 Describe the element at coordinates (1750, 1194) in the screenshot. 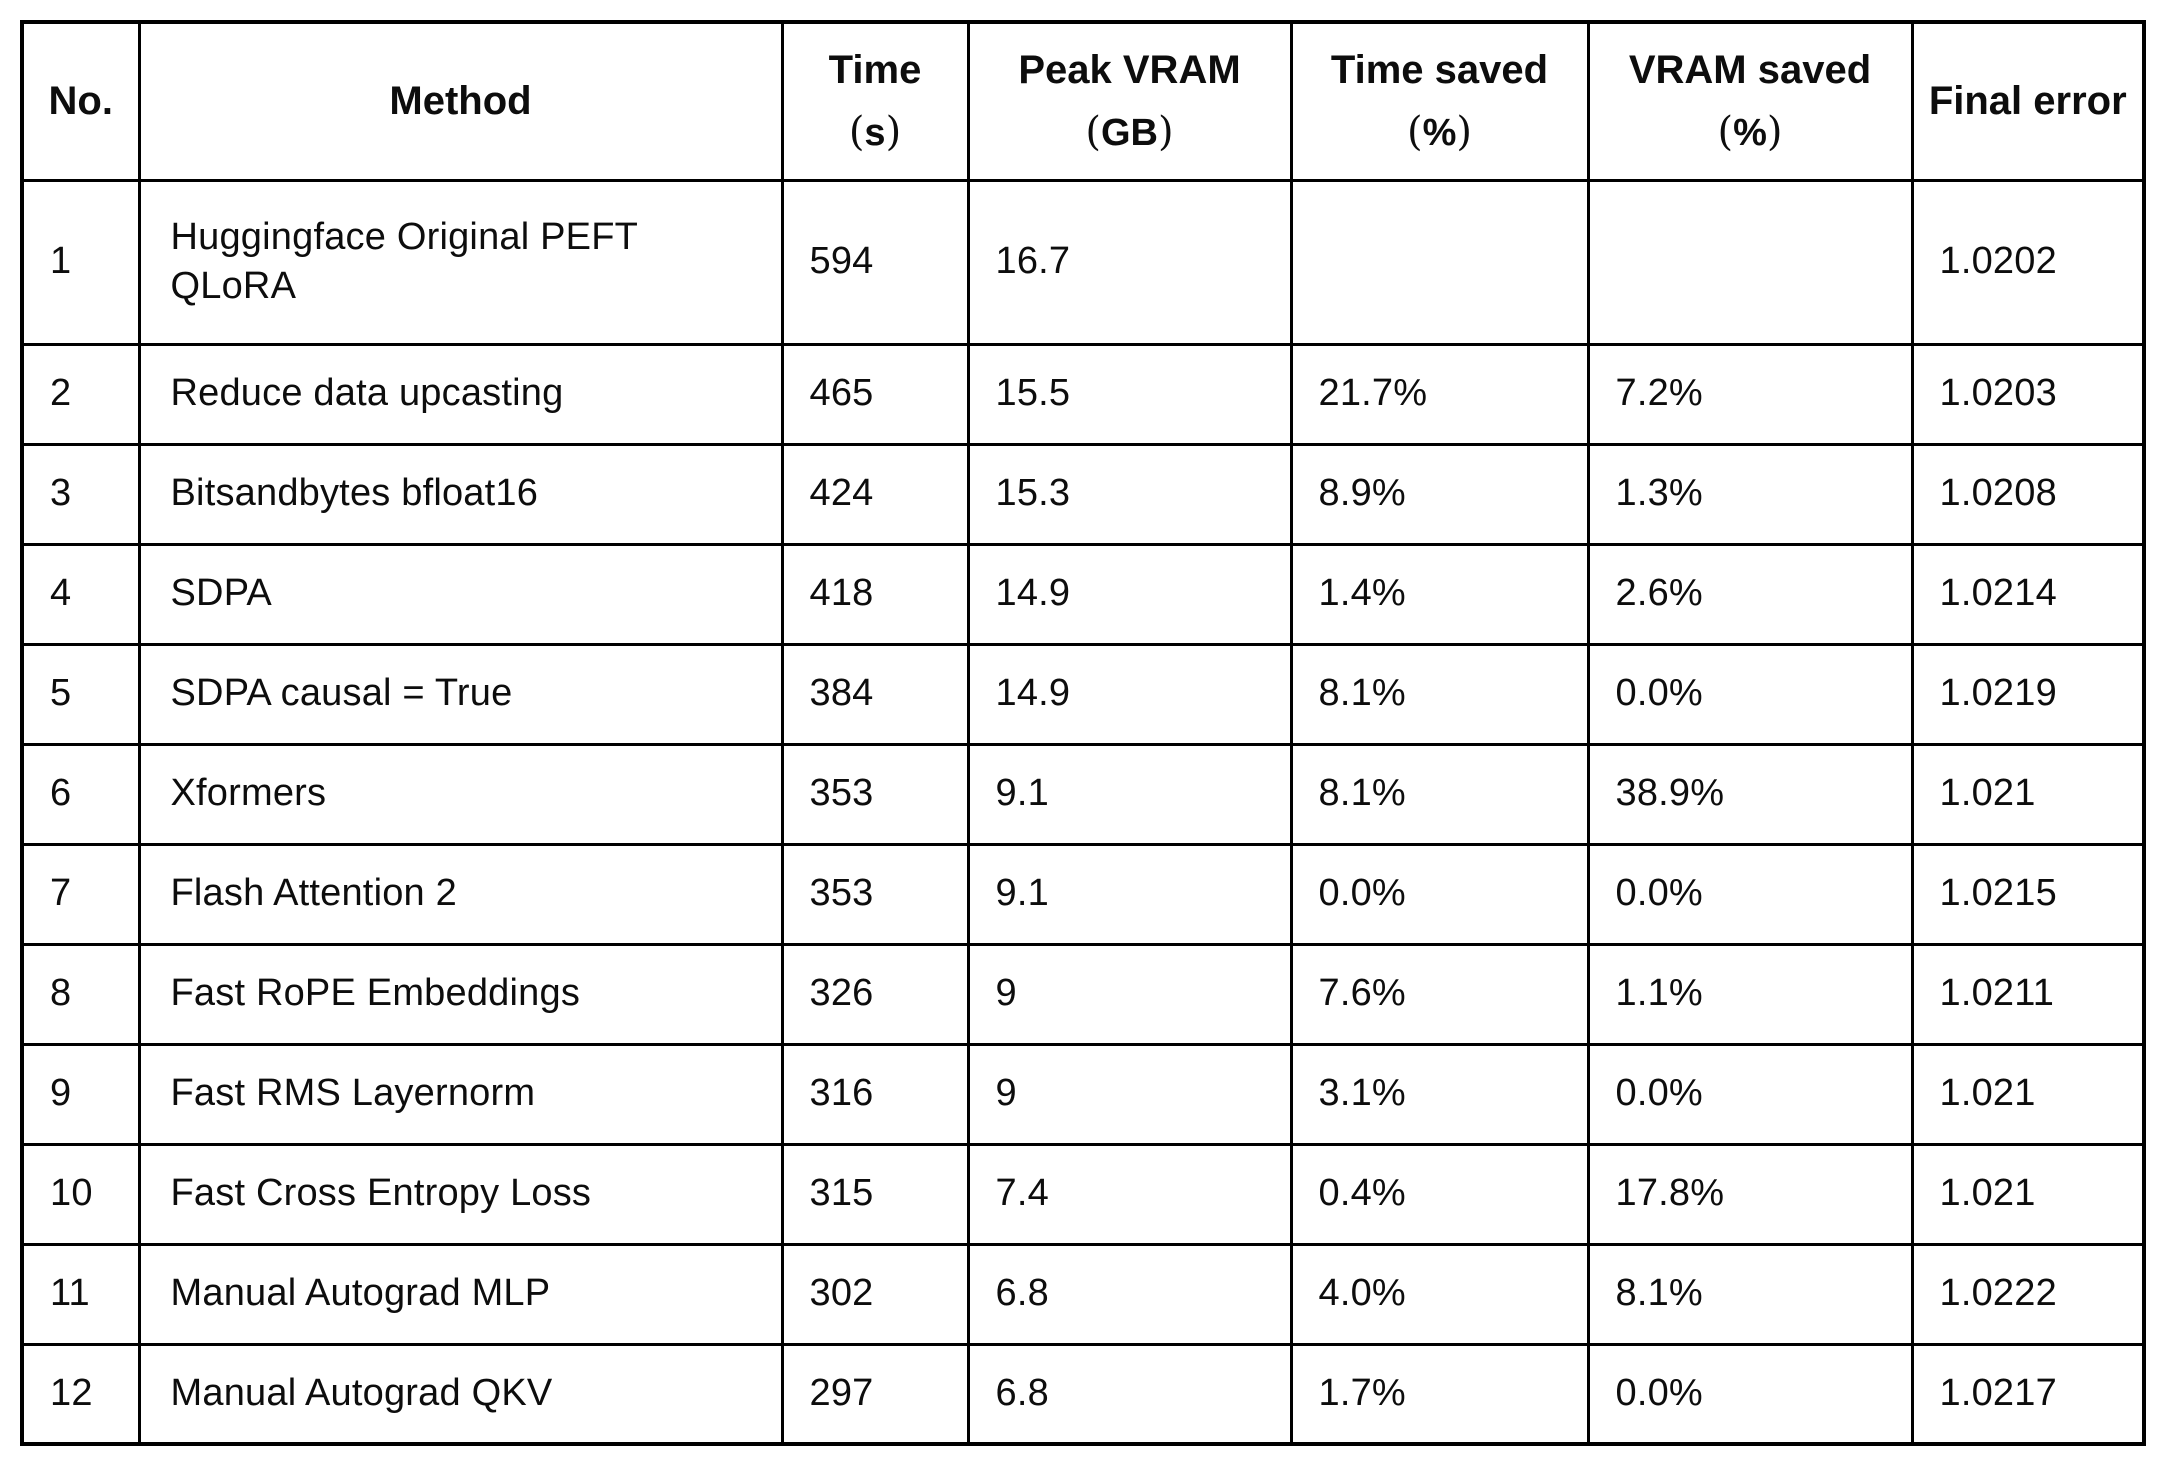

I see `cell-vram-saved: 17.8%` at that location.